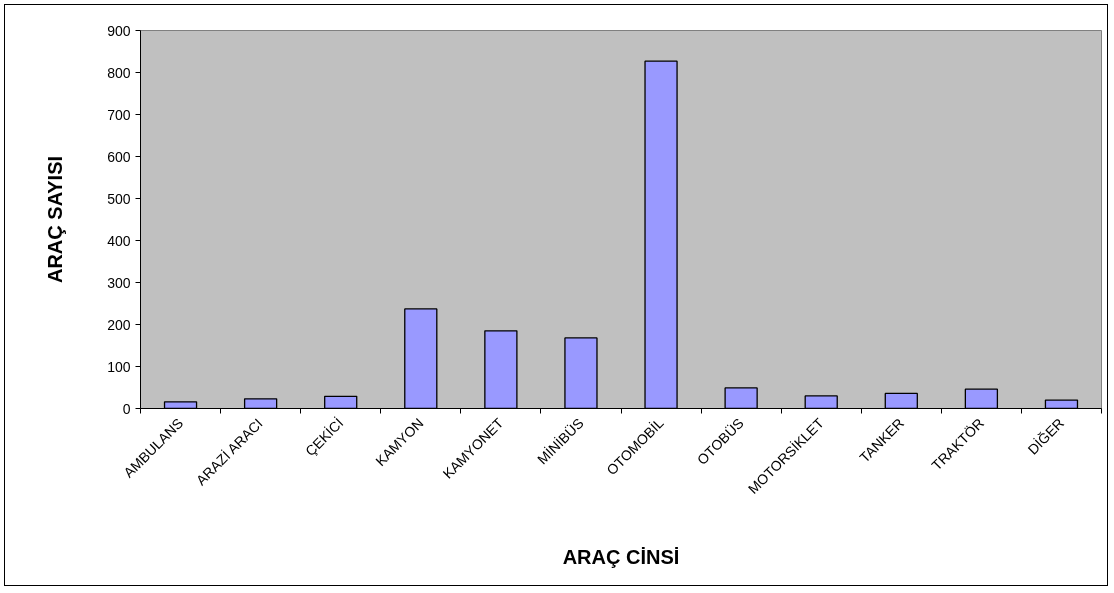  What do you see at coordinates (126, 408) in the screenshot?
I see `y-tick-label: 0` at bounding box center [126, 408].